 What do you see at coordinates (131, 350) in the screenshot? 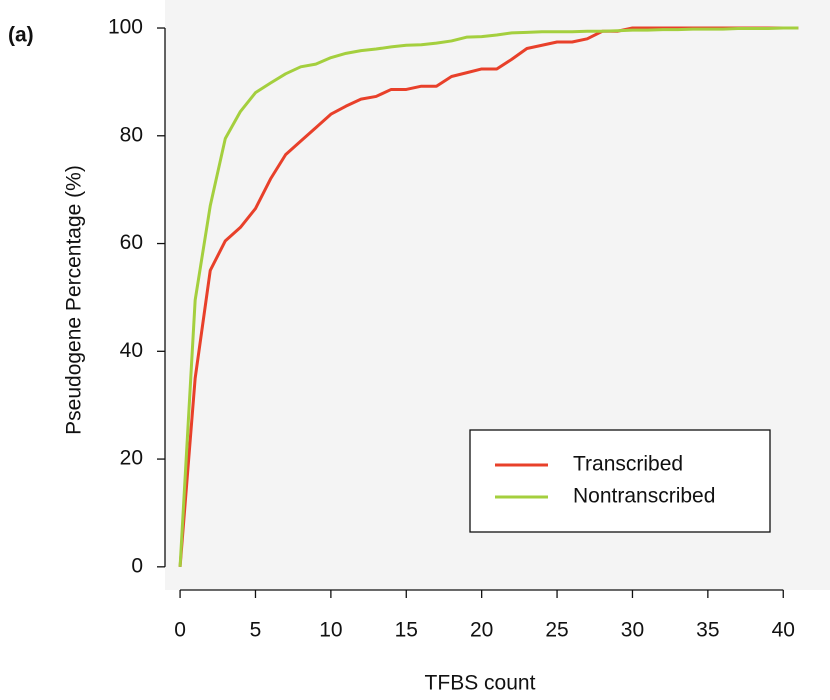
I see `y-tick-label: 40` at bounding box center [131, 350].